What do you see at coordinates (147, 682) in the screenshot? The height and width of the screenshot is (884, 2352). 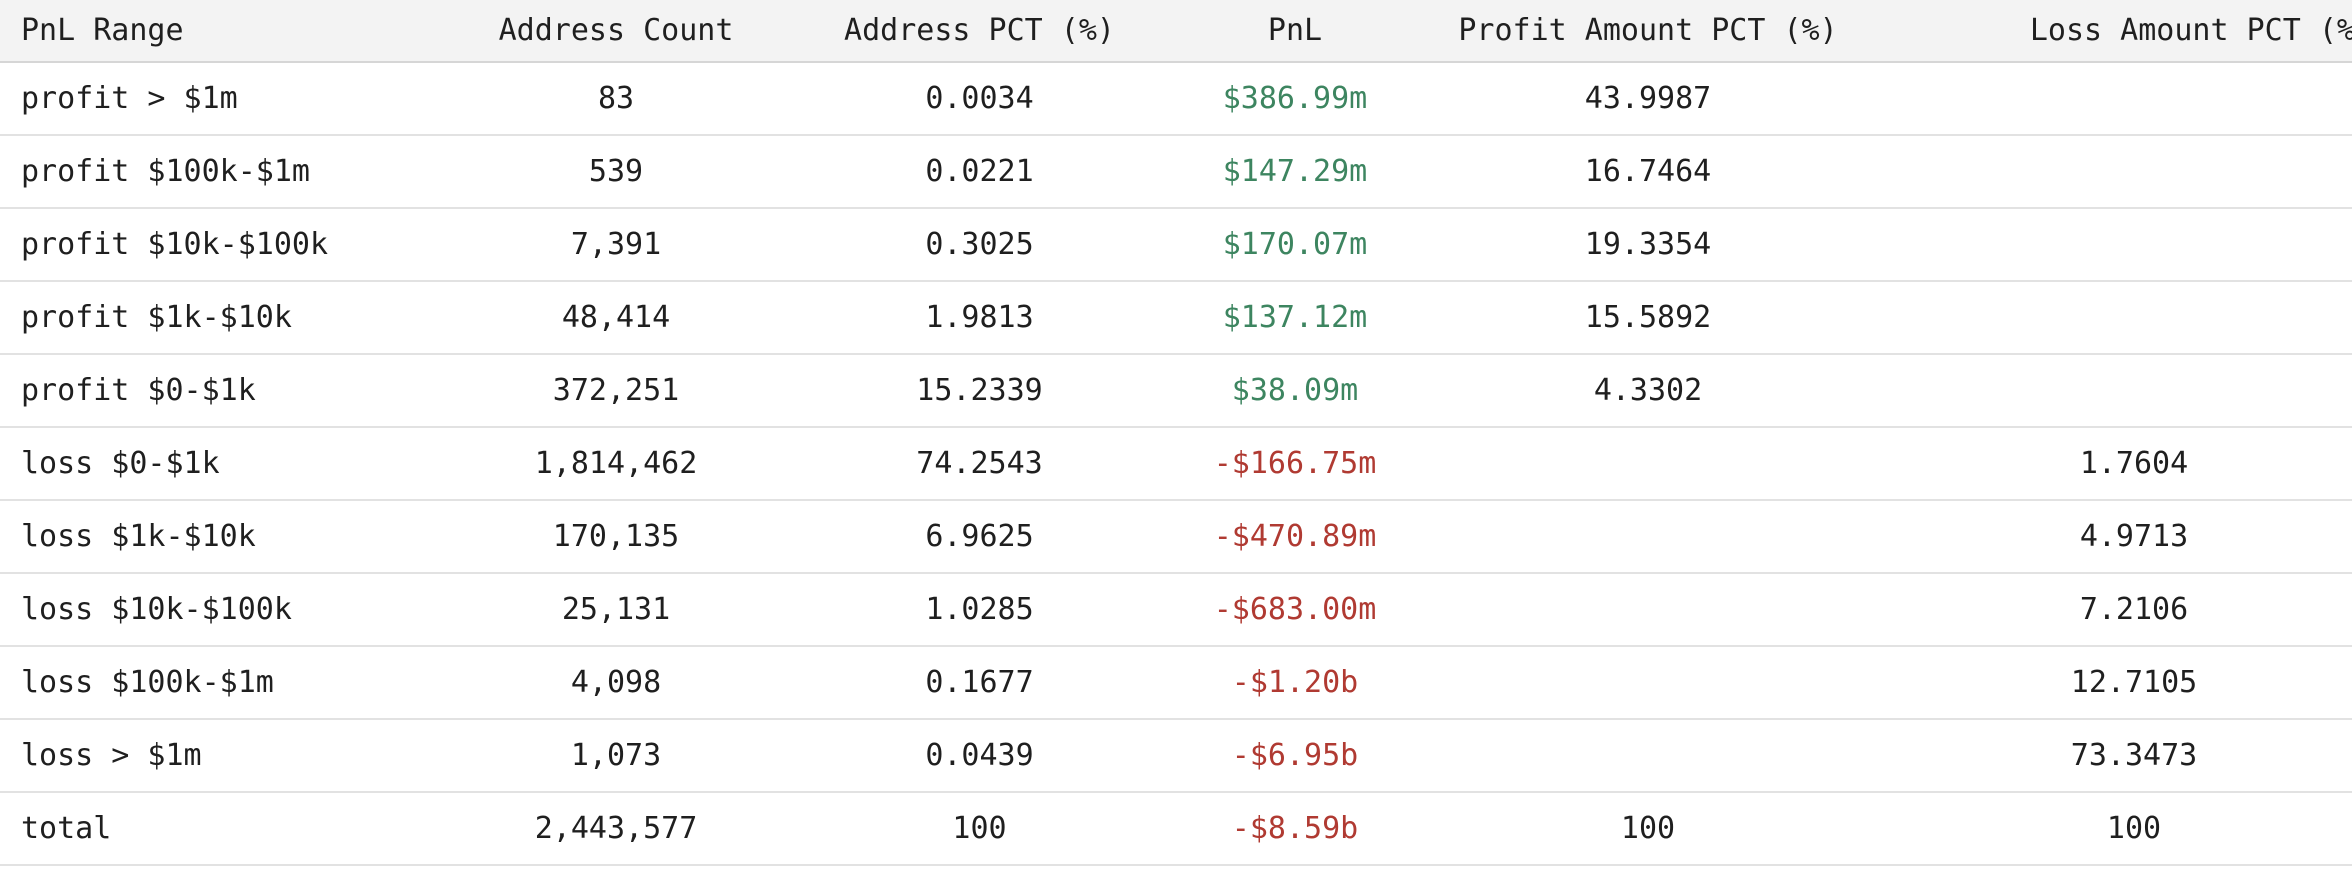 I see `cell-pnl-range: loss $100k-$1m` at bounding box center [147, 682].